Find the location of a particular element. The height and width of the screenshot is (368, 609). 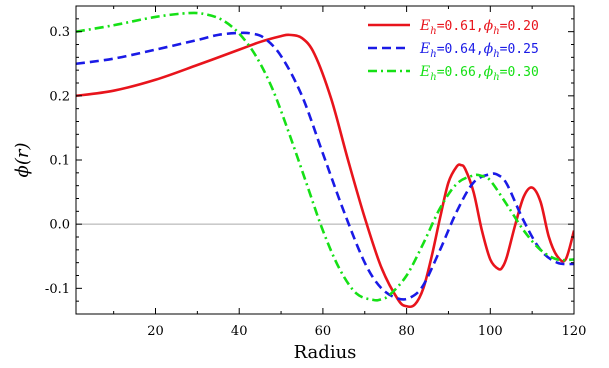

x-tick-label: 120 is located at coordinates (574, 331).